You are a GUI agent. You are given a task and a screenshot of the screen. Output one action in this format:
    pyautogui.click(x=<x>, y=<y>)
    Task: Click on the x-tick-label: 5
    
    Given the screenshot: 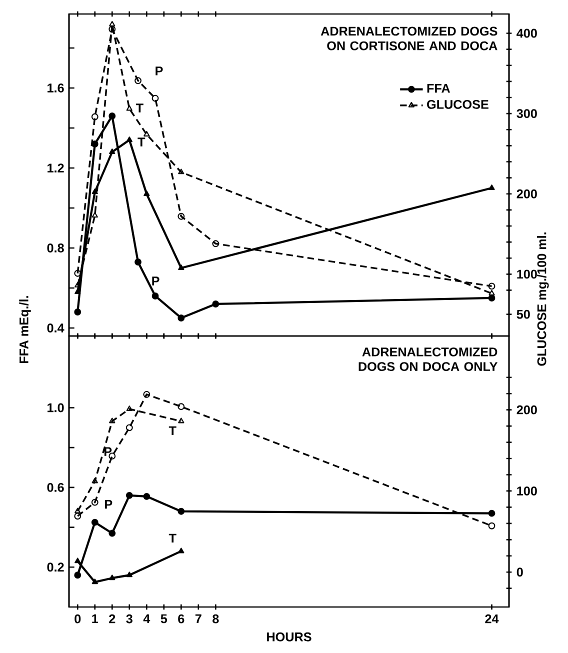 What is the action you would take?
    pyautogui.click(x=164, y=619)
    